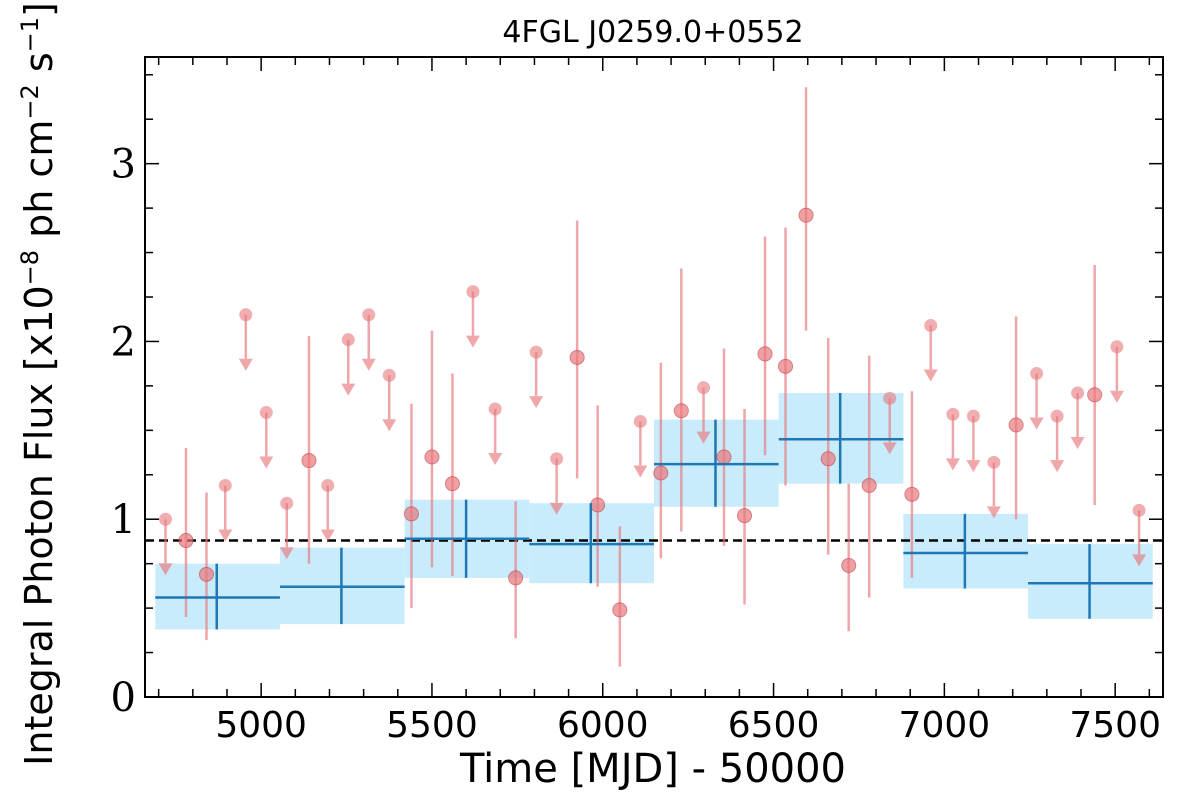  What do you see at coordinates (1115, 725) in the screenshot?
I see `x-tick-label: 7500` at bounding box center [1115, 725].